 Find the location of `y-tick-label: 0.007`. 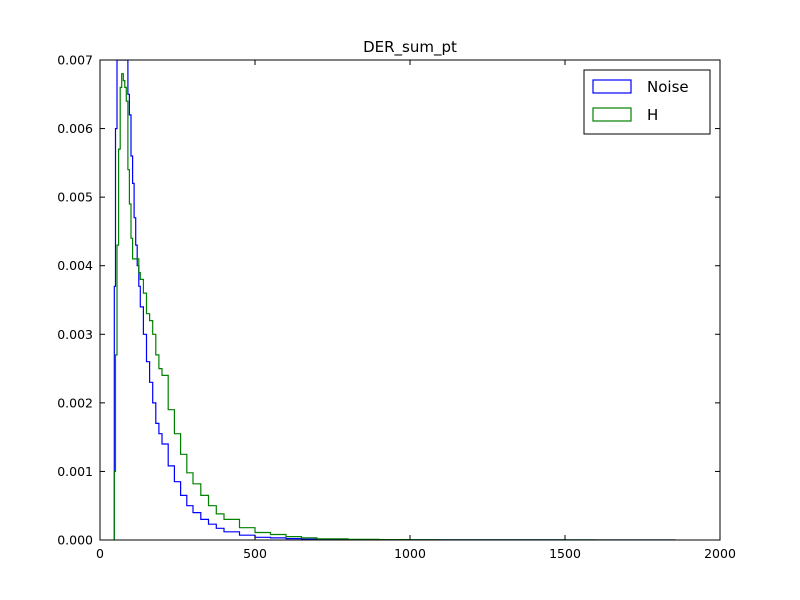

y-tick-label: 0.007 is located at coordinates (75, 60).